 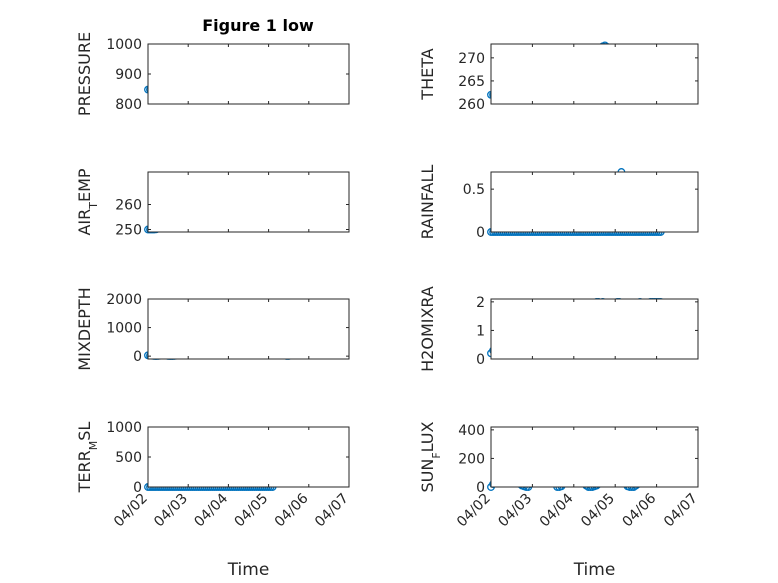 I want to click on chart-4-y-axis-label: RAINFALL, so click(x=427, y=202).